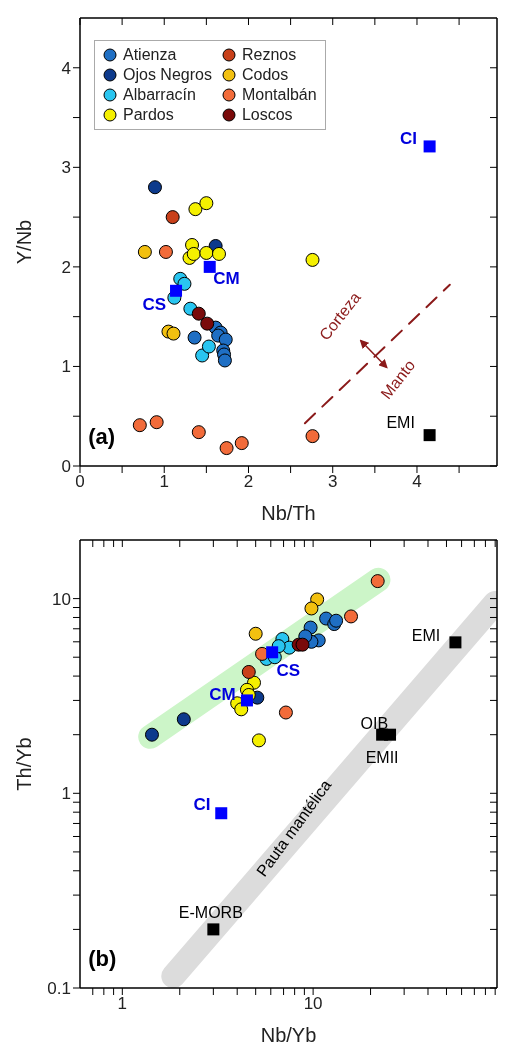 The width and height of the screenshot is (515, 1064). Describe the element at coordinates (24, 764) in the screenshot. I see `y-axis-title: Th/Yb` at that location.